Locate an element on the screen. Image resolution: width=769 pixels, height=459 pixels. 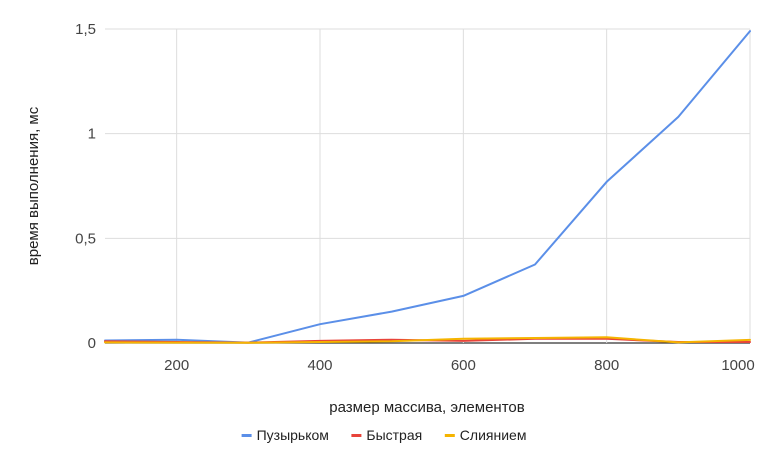
y-tick-label: 0,5 is located at coordinates (85, 238).